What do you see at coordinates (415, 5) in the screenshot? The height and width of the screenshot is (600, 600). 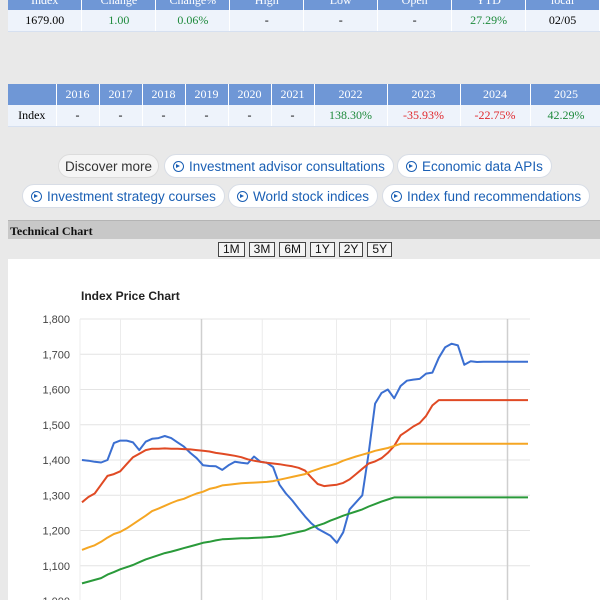 I see `quote-header-cell: Open` at bounding box center [415, 5].